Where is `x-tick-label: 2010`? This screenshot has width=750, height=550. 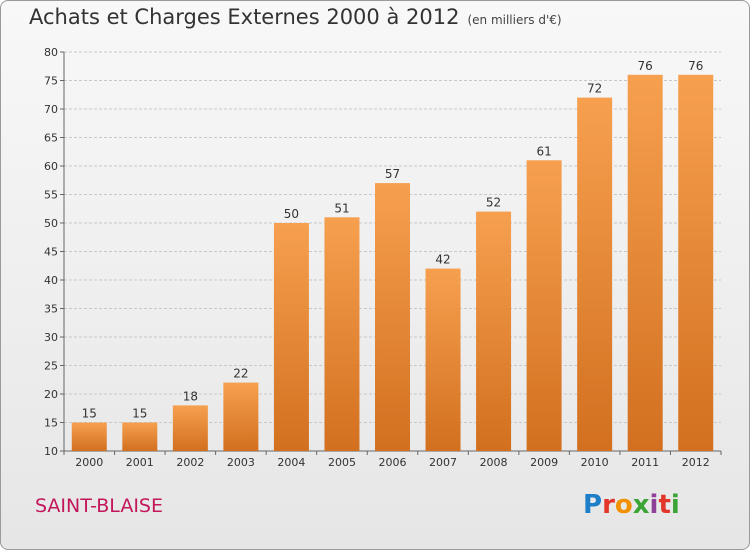
x-tick-label: 2010 is located at coordinates (595, 462).